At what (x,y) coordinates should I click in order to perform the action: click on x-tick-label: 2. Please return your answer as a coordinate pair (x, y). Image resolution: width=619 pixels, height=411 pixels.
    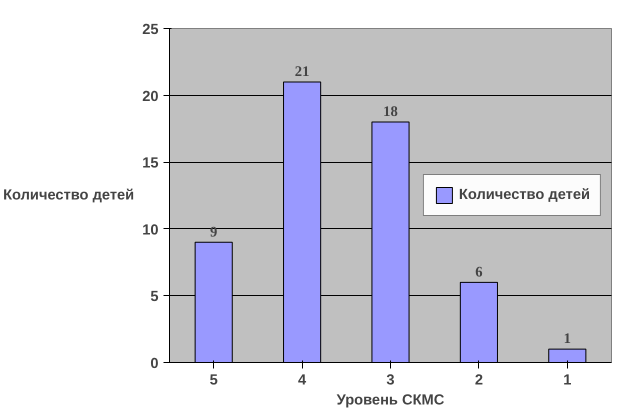
    Looking at the image, I should click on (478, 380).